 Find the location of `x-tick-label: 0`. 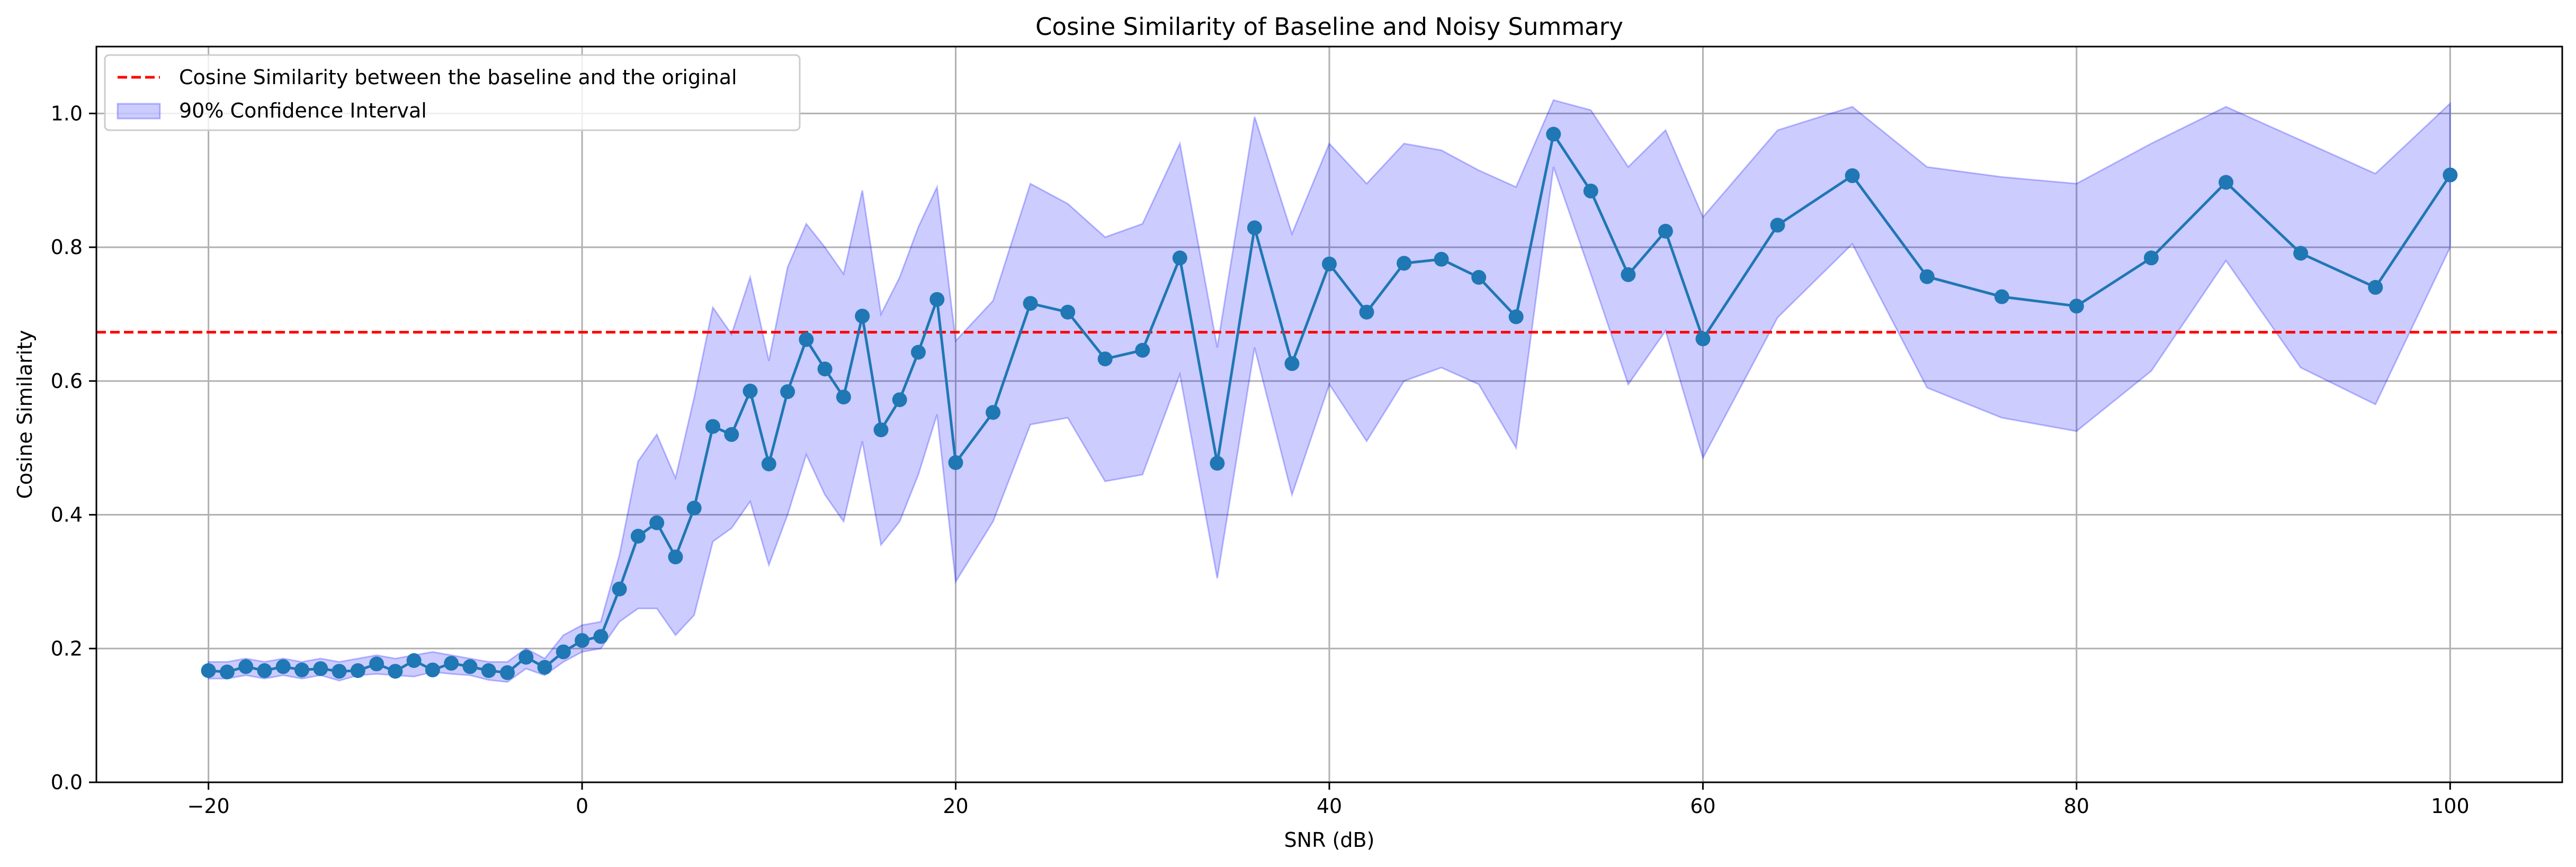

x-tick-label: 0 is located at coordinates (582, 806).